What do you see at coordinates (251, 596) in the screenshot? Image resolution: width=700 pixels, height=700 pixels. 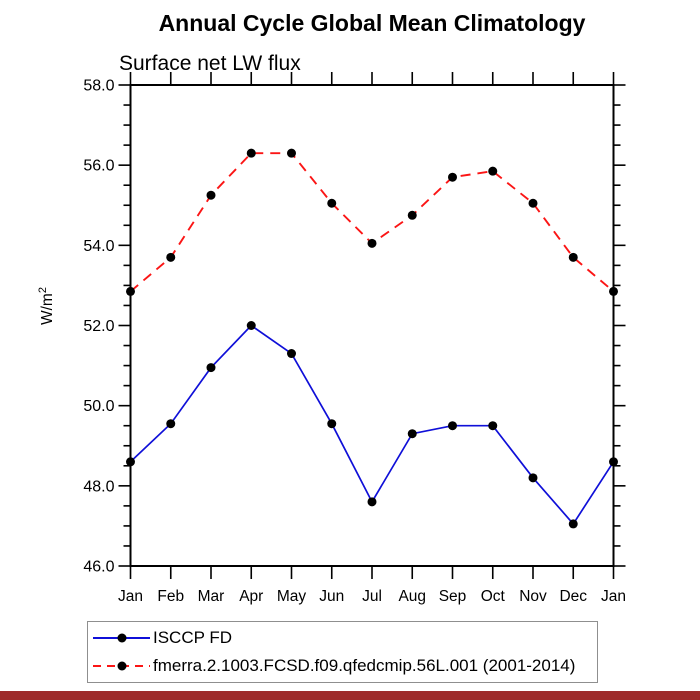 I see `x-tick-label: Apr` at bounding box center [251, 596].